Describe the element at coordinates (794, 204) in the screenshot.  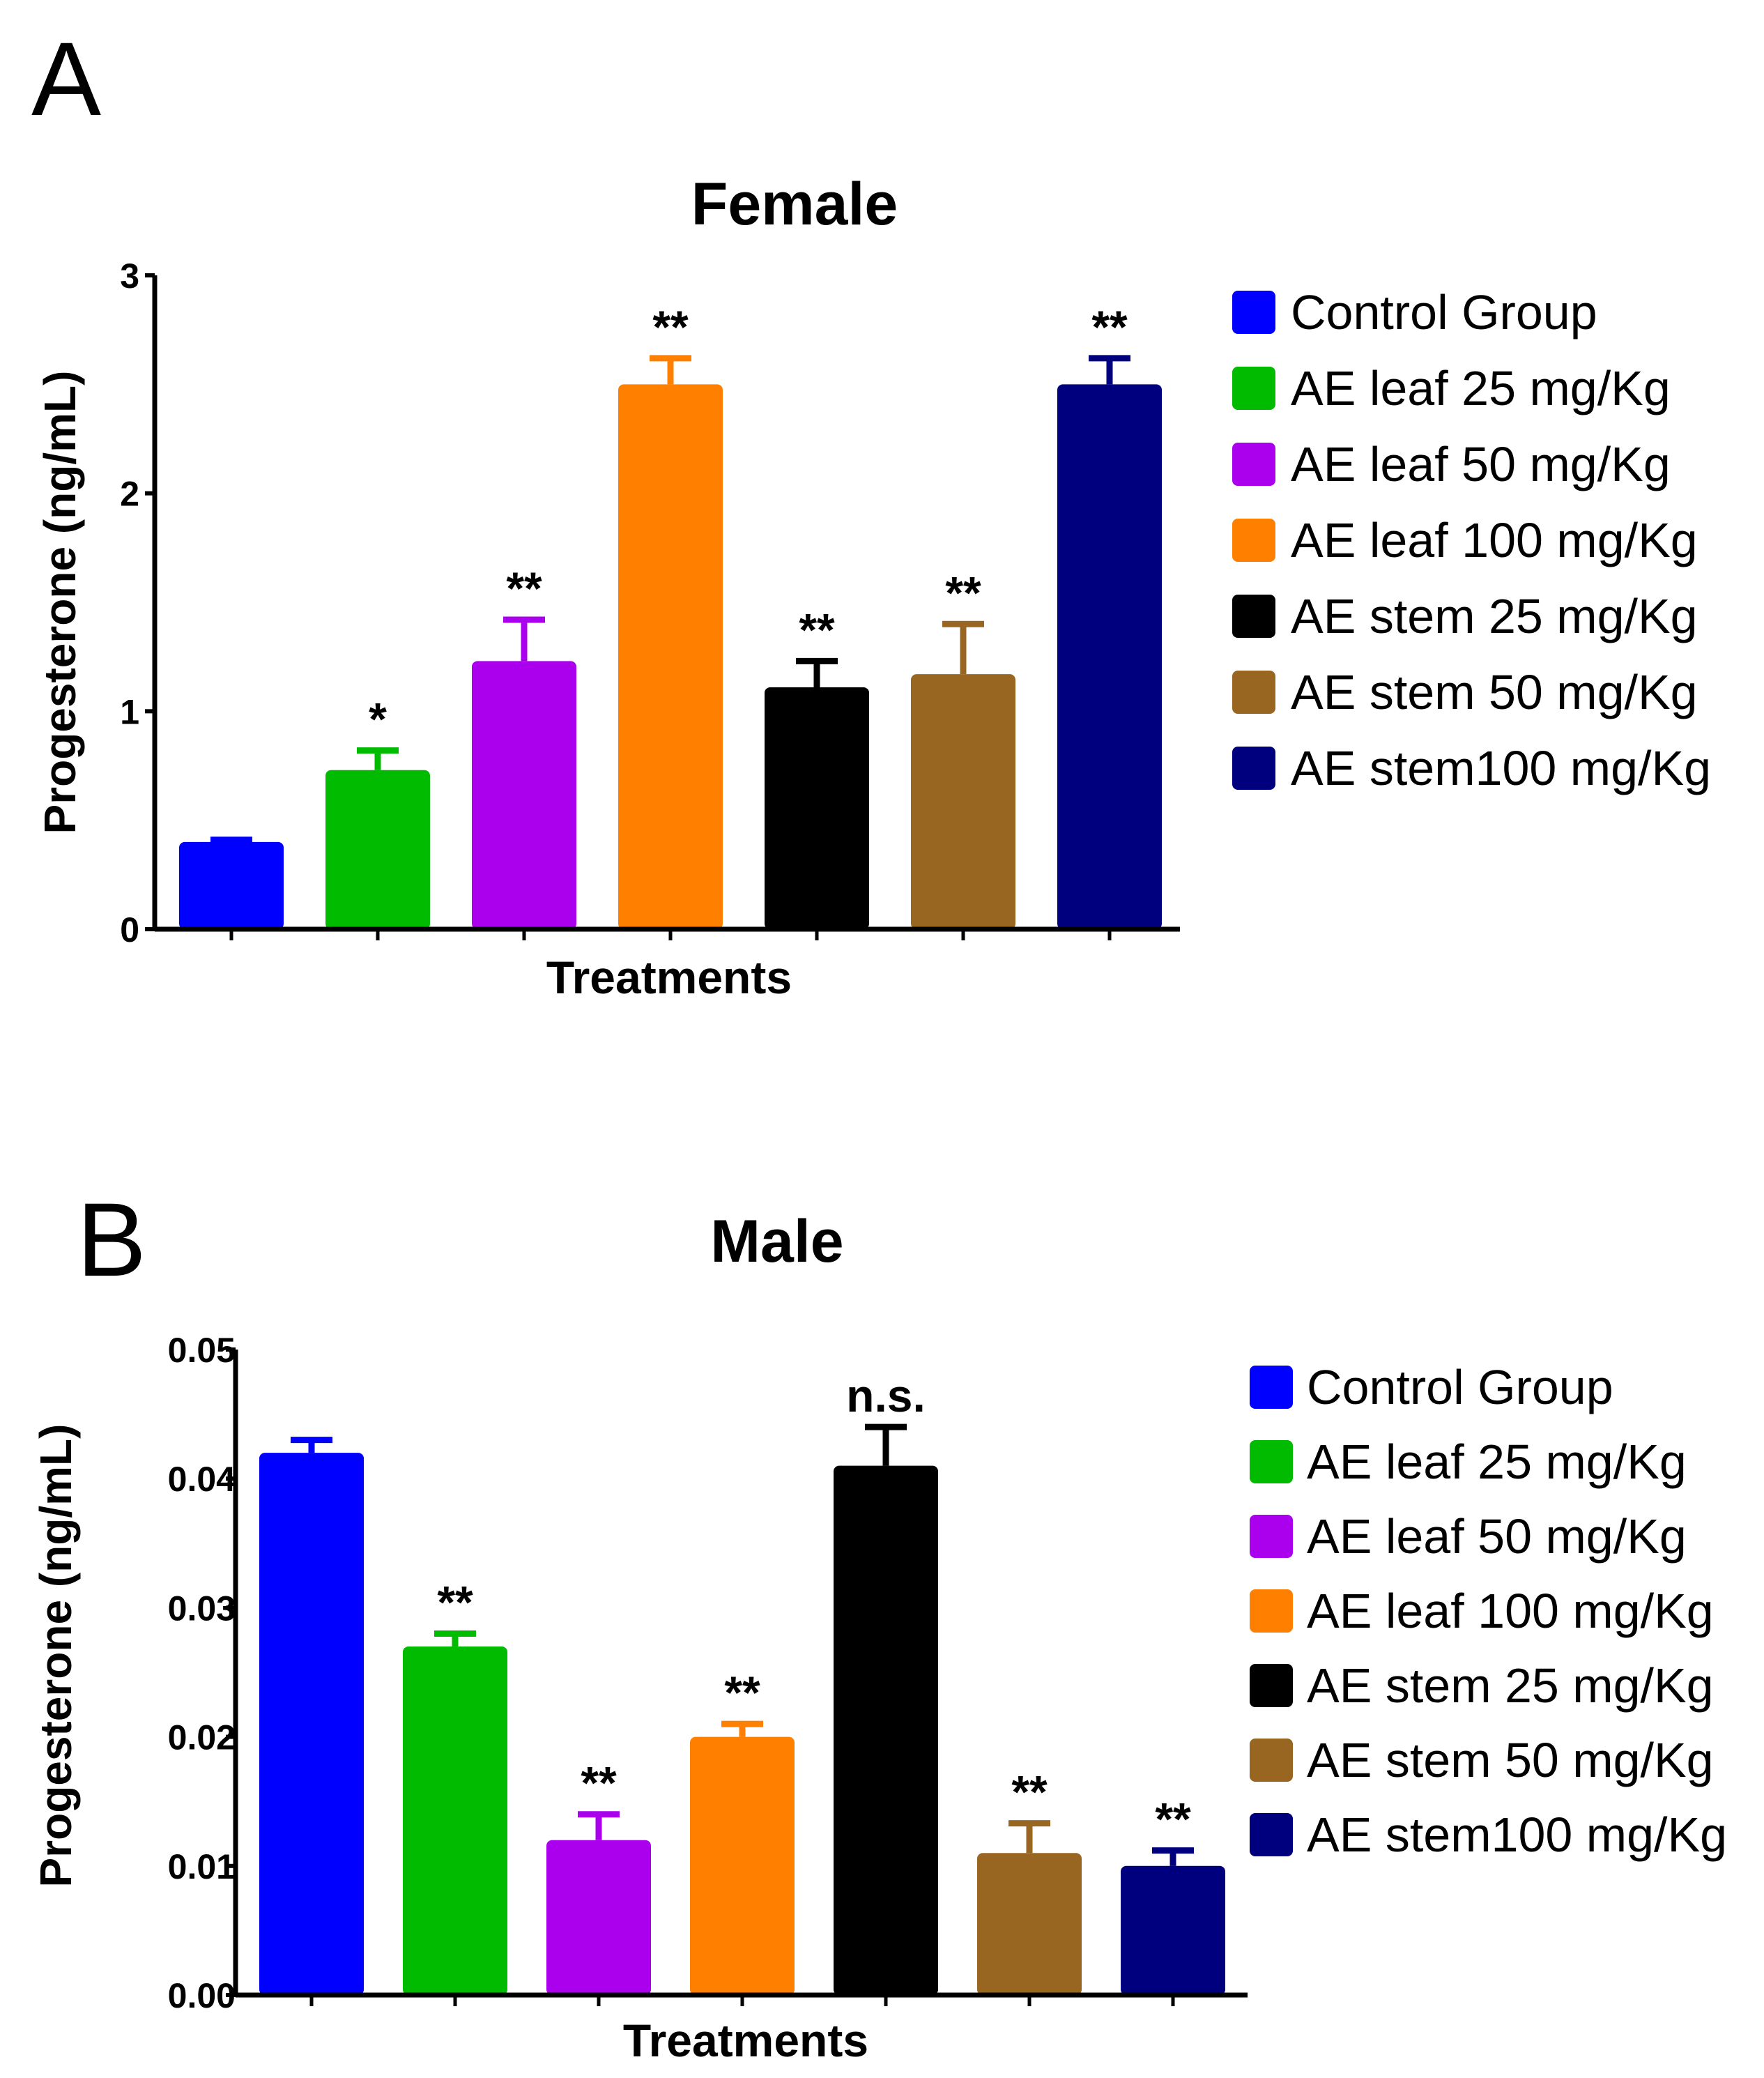
I see `chart-title: Female` at that location.